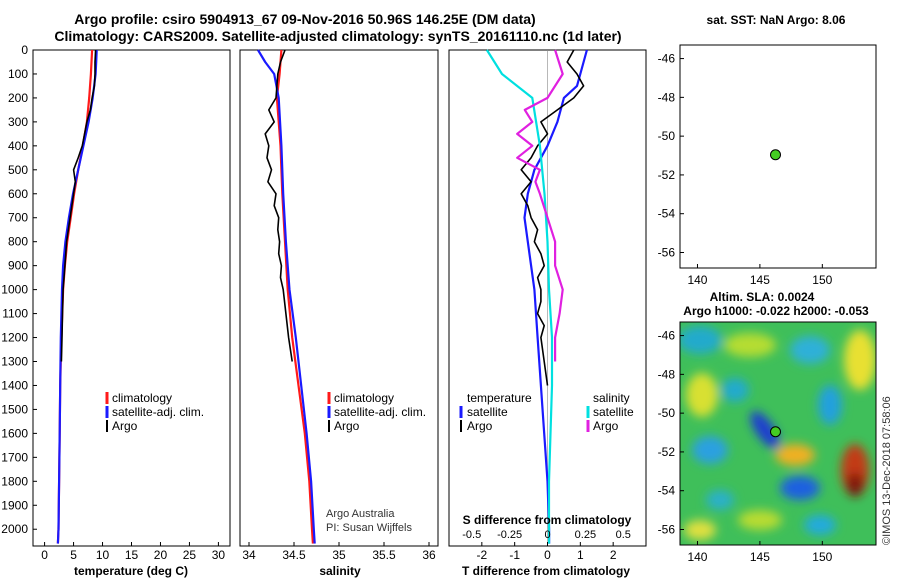  What do you see at coordinates (133, 552) in the screenshot?
I see `temperature-x-ticks: 0 5 10 15 20 25 30` at bounding box center [133, 552].